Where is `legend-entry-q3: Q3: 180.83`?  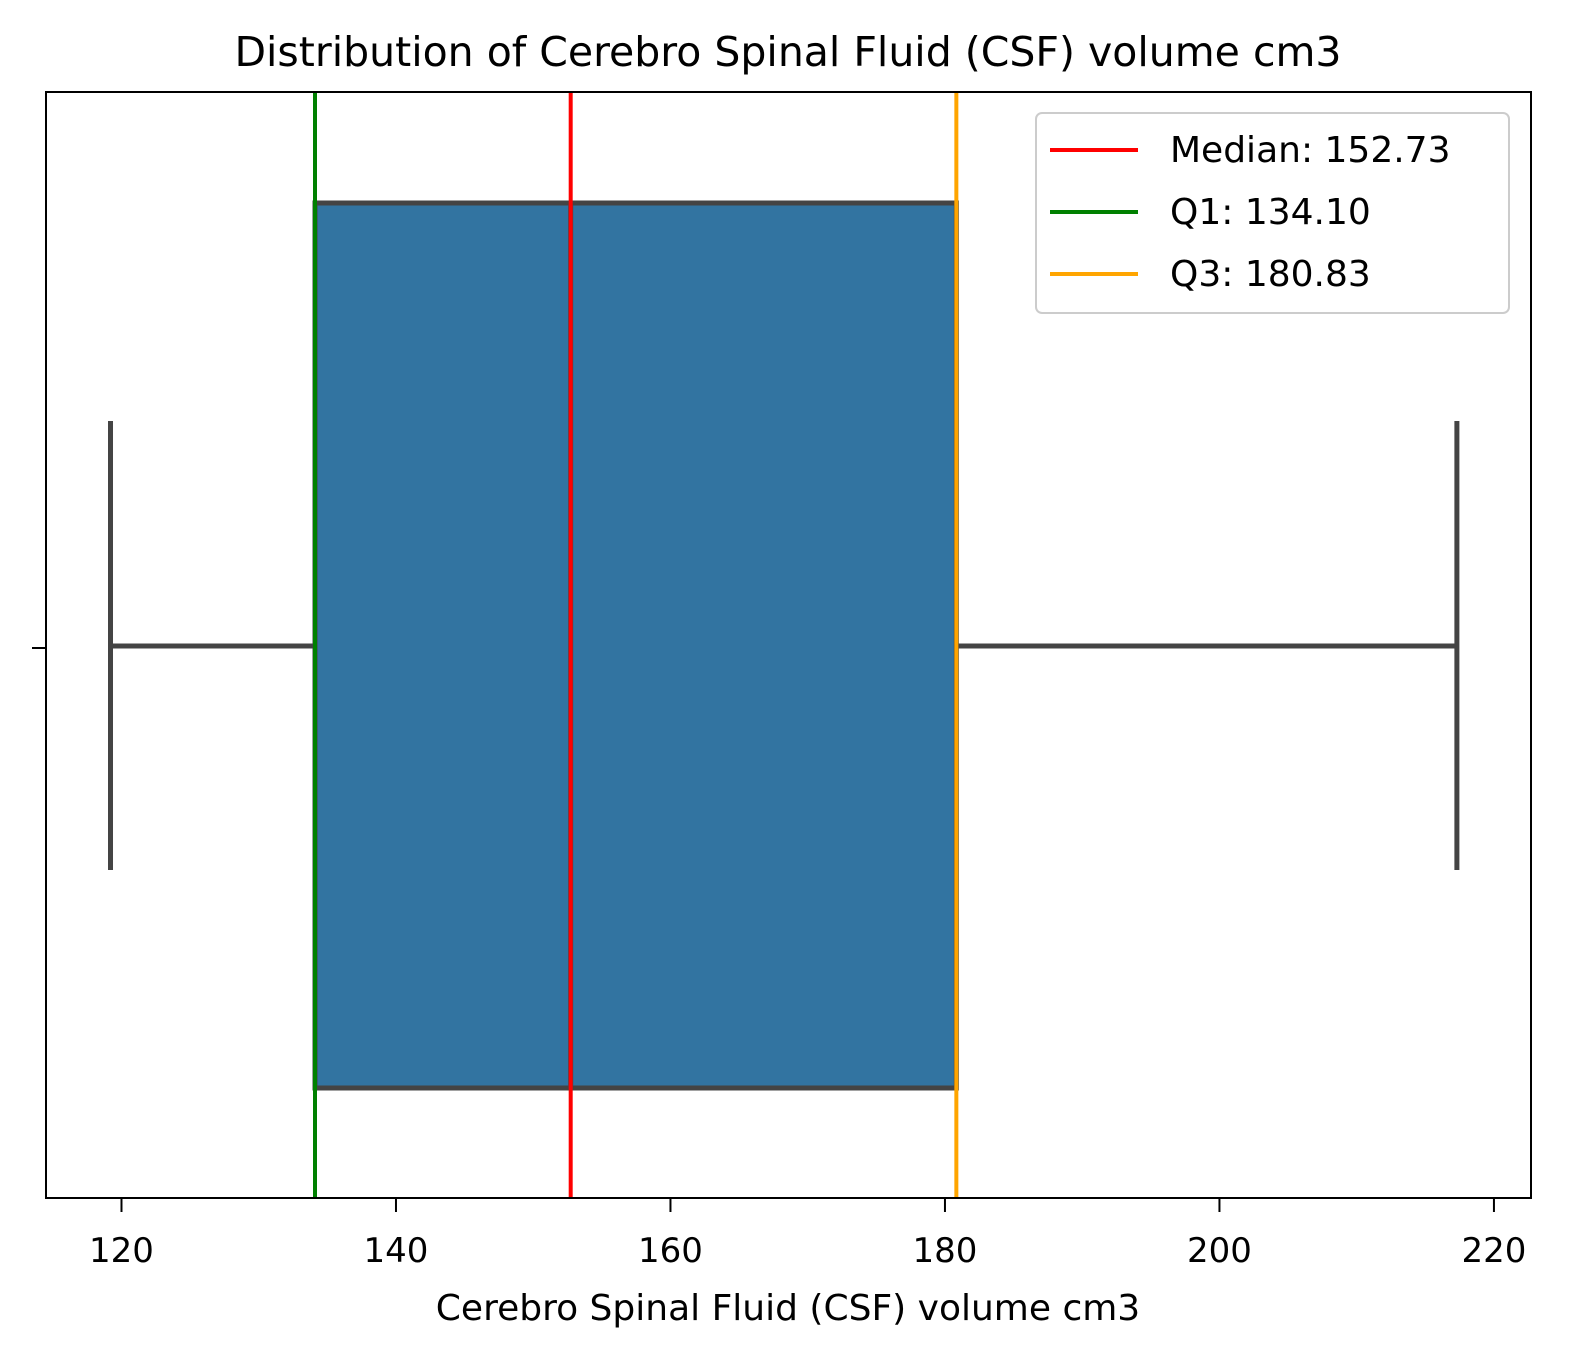
legend-entry-q3: Q3: 180.83 is located at coordinates (1210, 274).